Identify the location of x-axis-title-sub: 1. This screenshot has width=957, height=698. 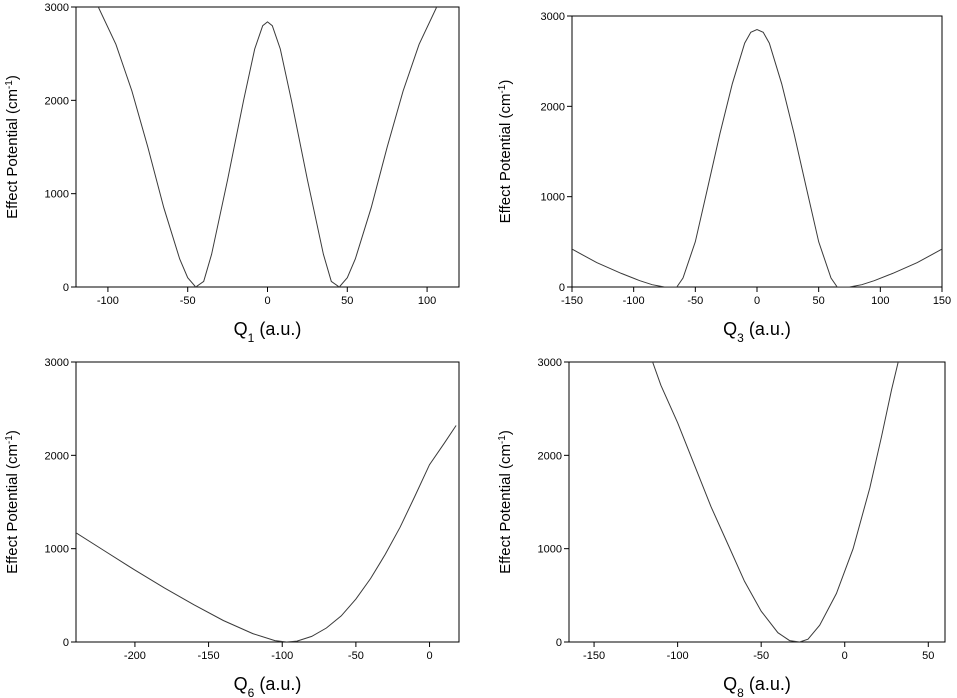
(251, 338).